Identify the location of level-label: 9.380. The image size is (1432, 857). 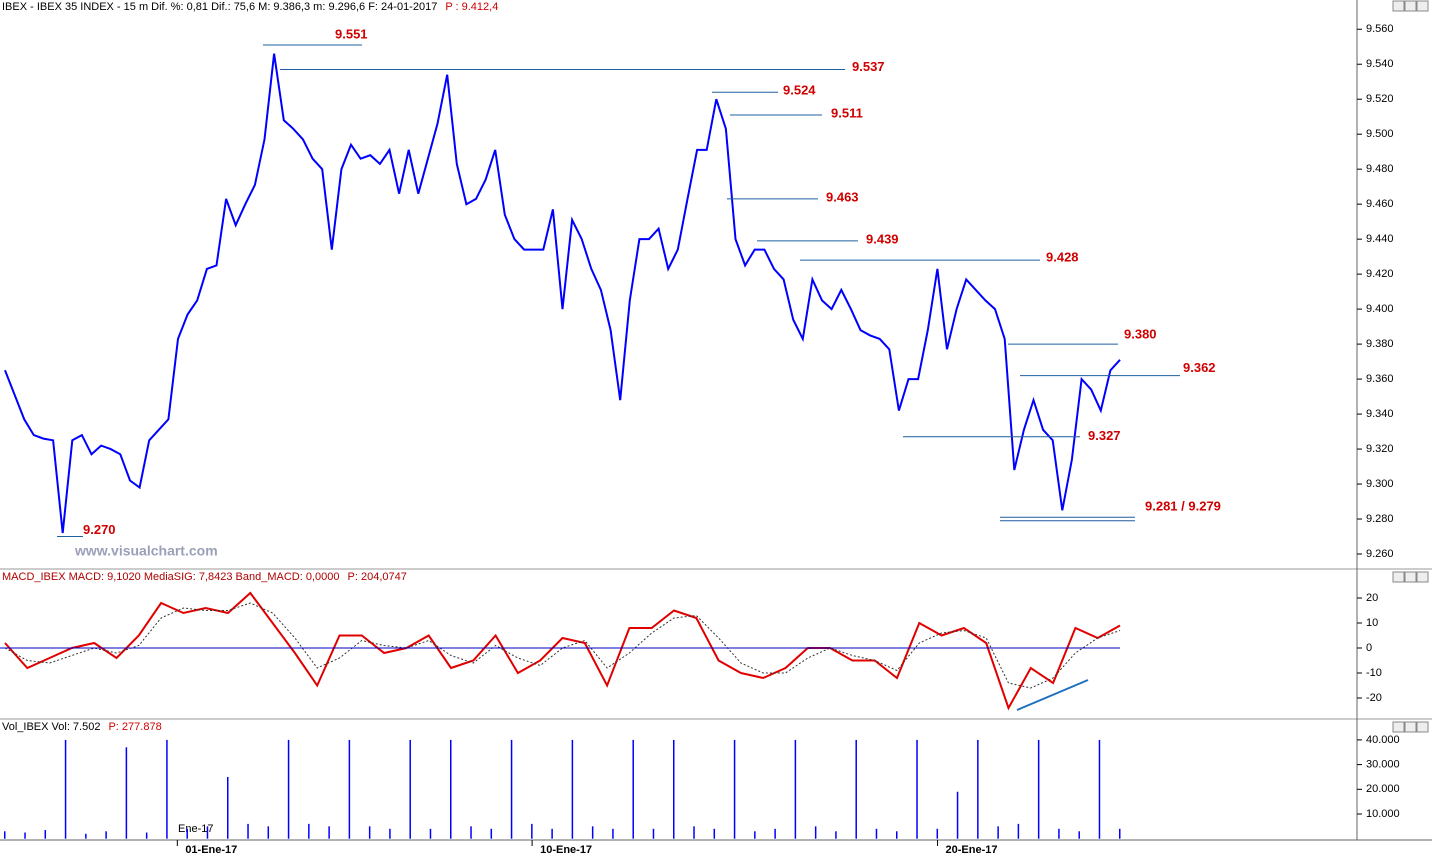
(1140, 334).